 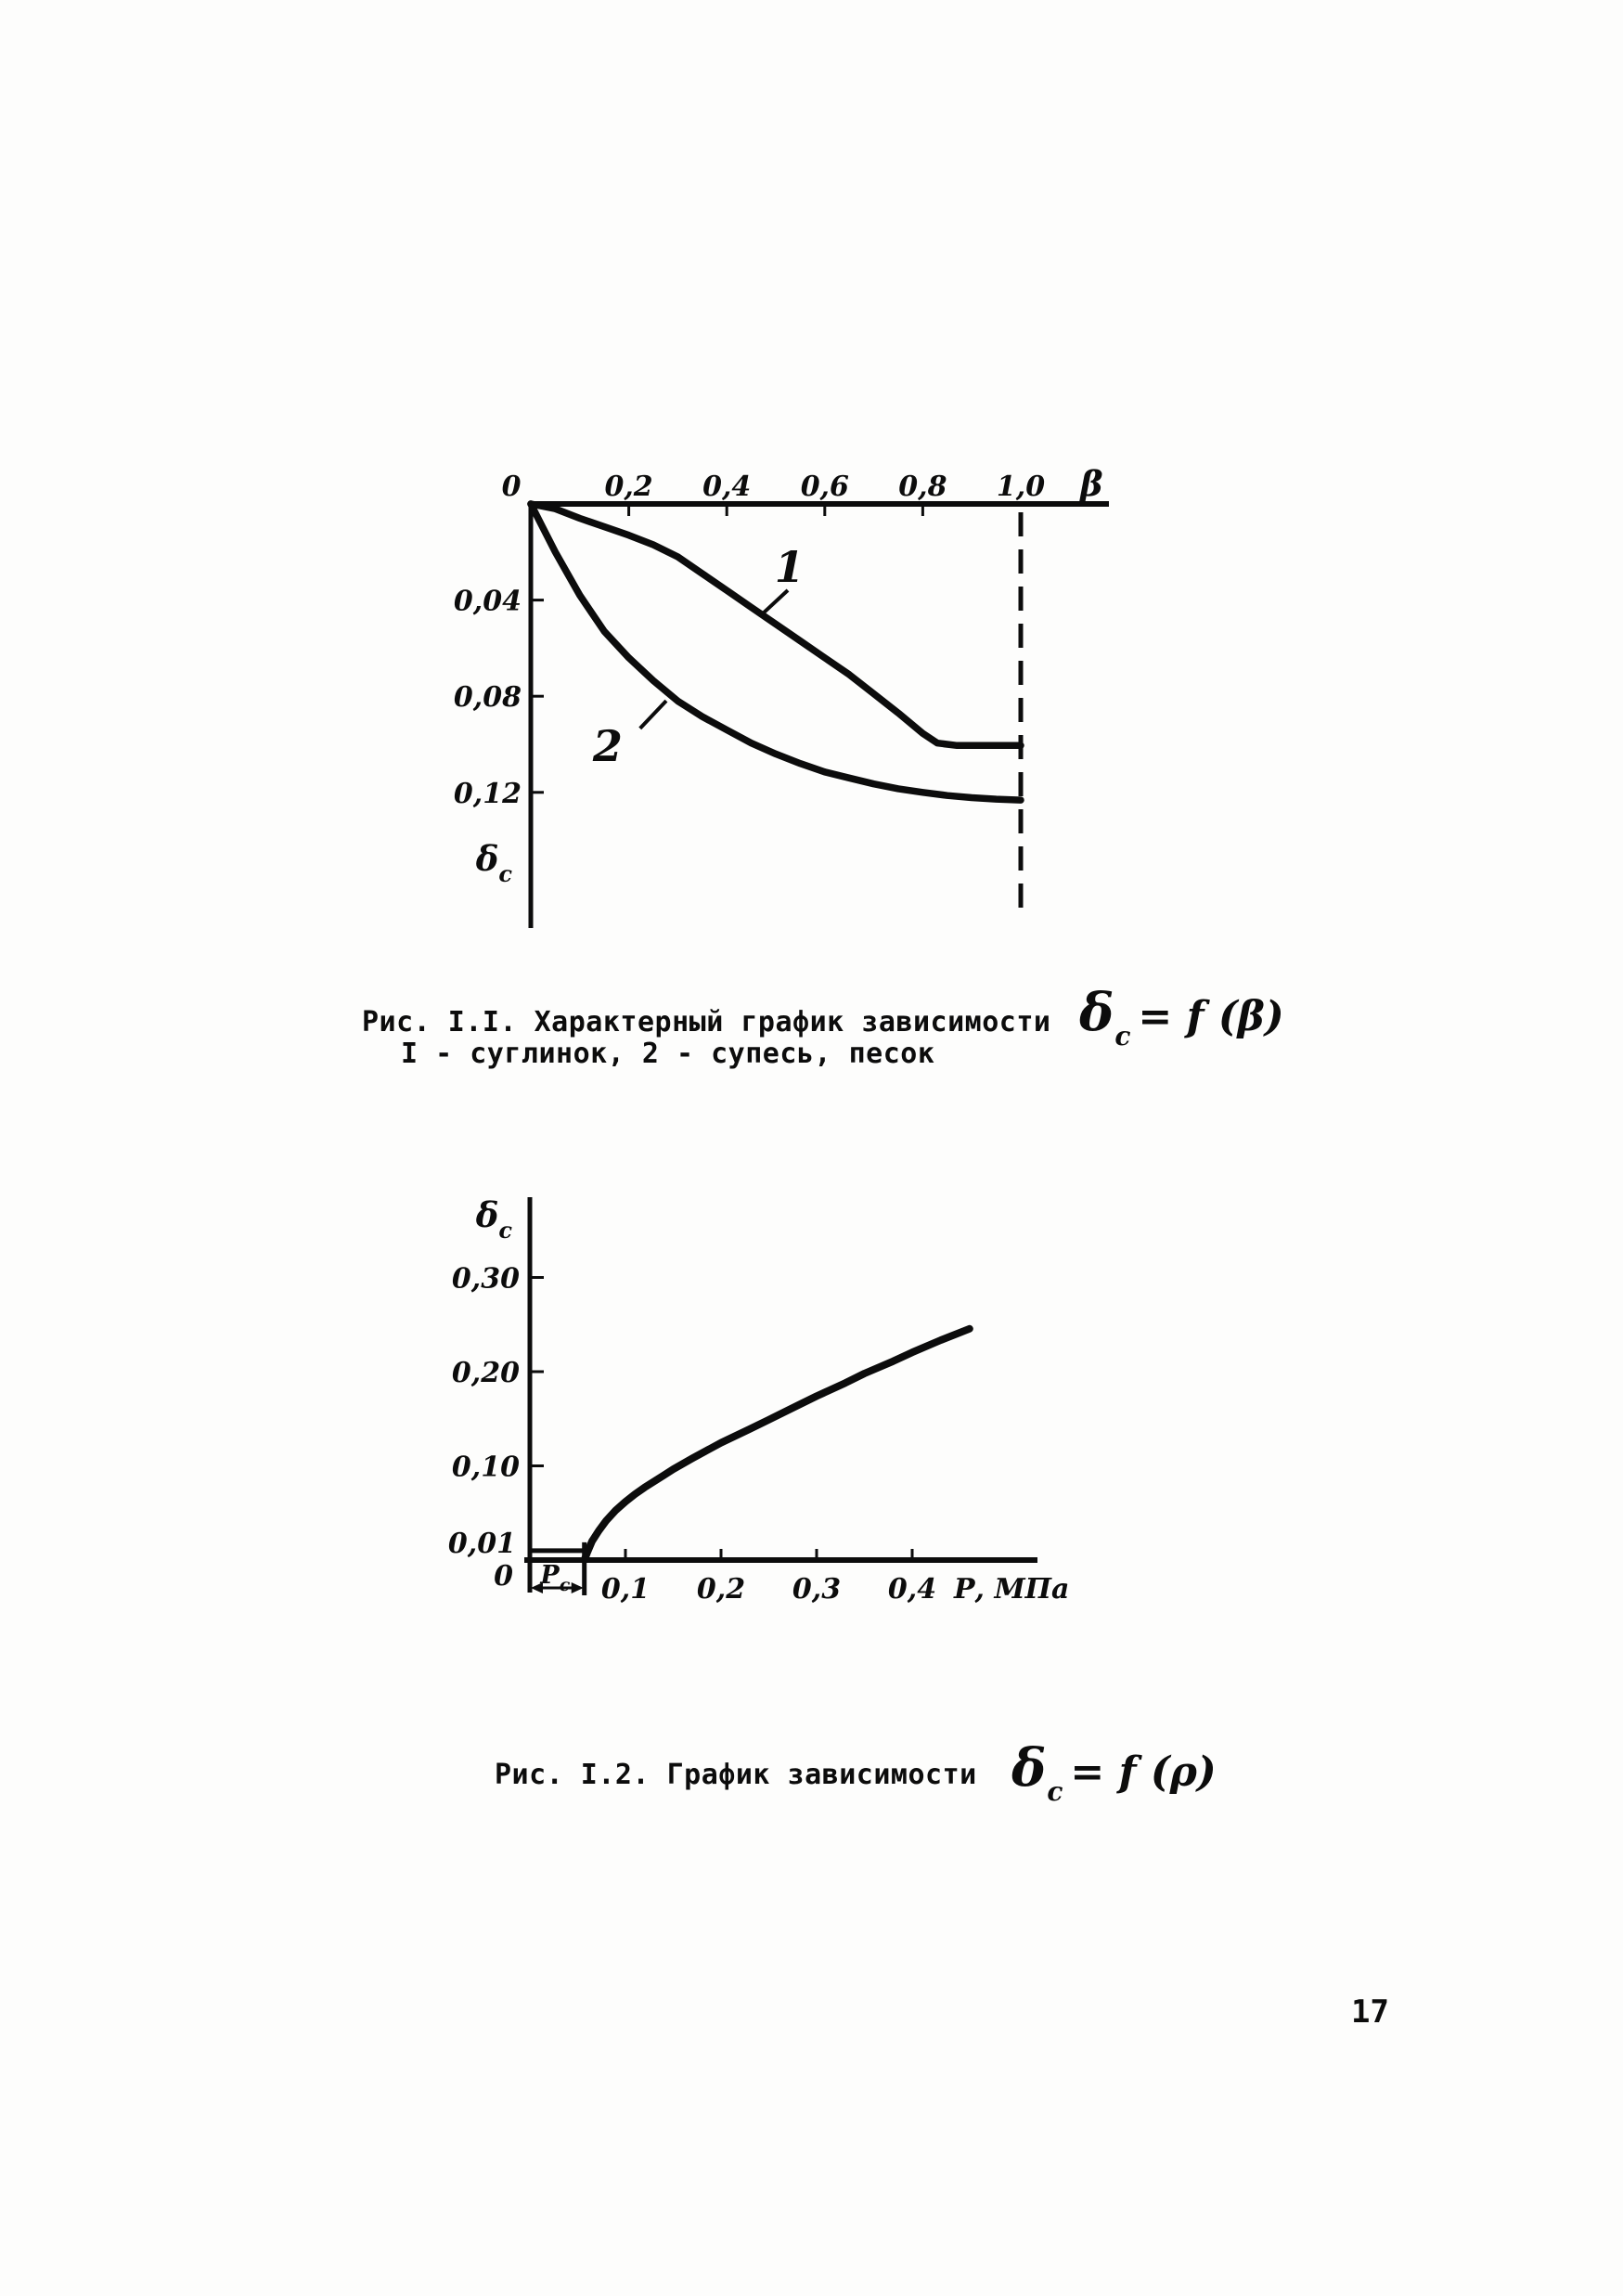 What do you see at coordinates (1370, 2012) in the screenshot?
I see `page-number: 17` at bounding box center [1370, 2012].